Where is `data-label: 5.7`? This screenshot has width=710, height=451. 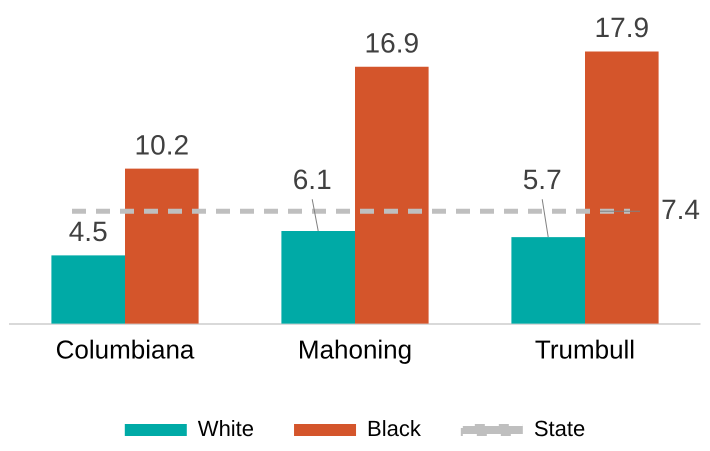
data-label: 5.7 is located at coordinates (542, 179).